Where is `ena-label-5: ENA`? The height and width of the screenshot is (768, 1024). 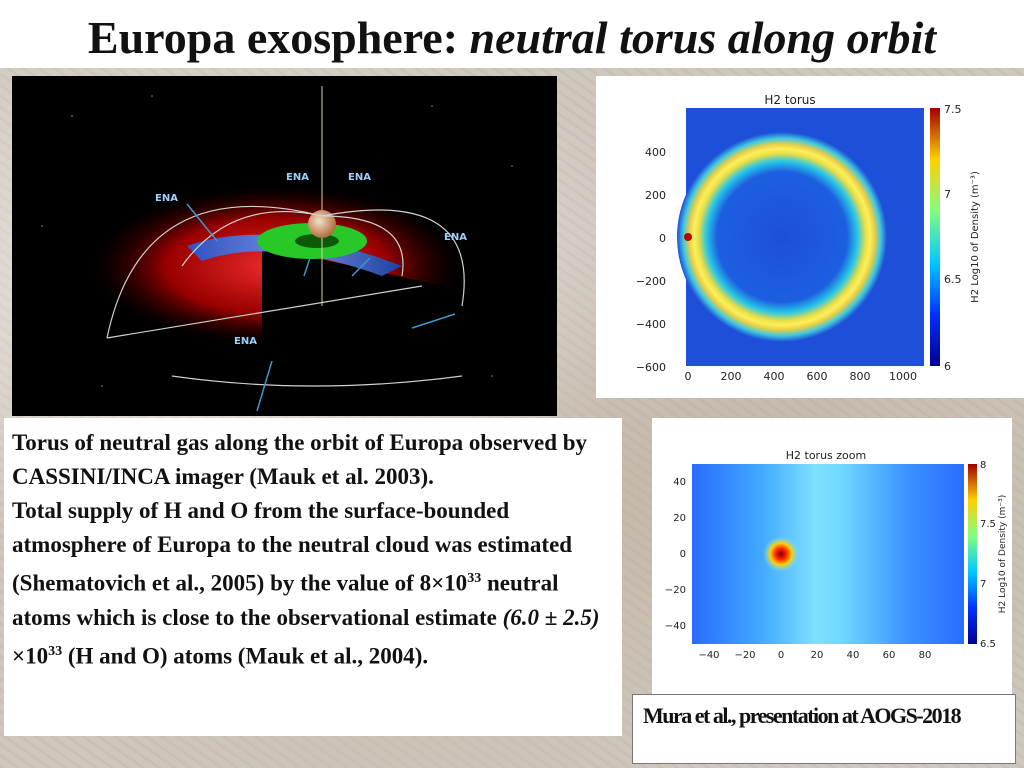
ena-label-5: ENA is located at coordinates (245, 341).